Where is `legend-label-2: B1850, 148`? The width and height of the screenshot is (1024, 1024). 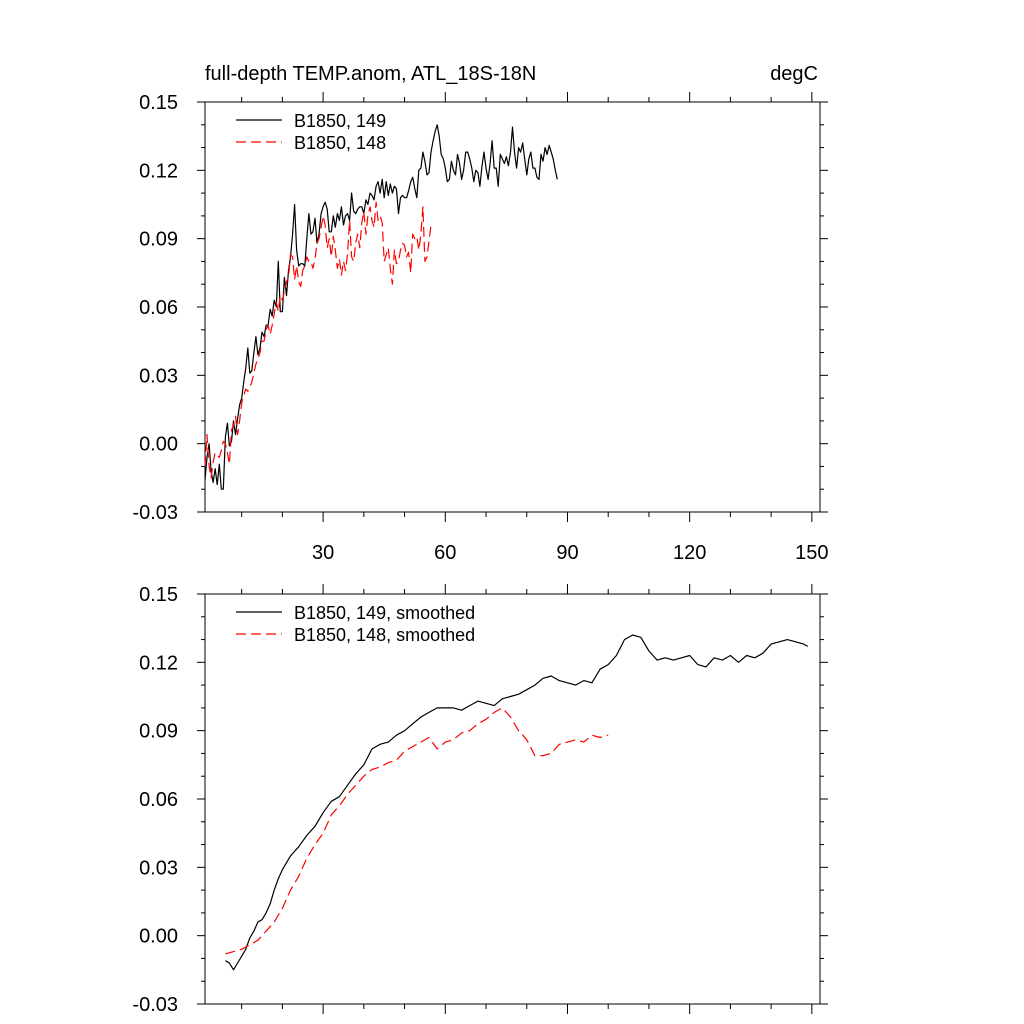
legend-label-2: B1850, 148 is located at coordinates (340, 143).